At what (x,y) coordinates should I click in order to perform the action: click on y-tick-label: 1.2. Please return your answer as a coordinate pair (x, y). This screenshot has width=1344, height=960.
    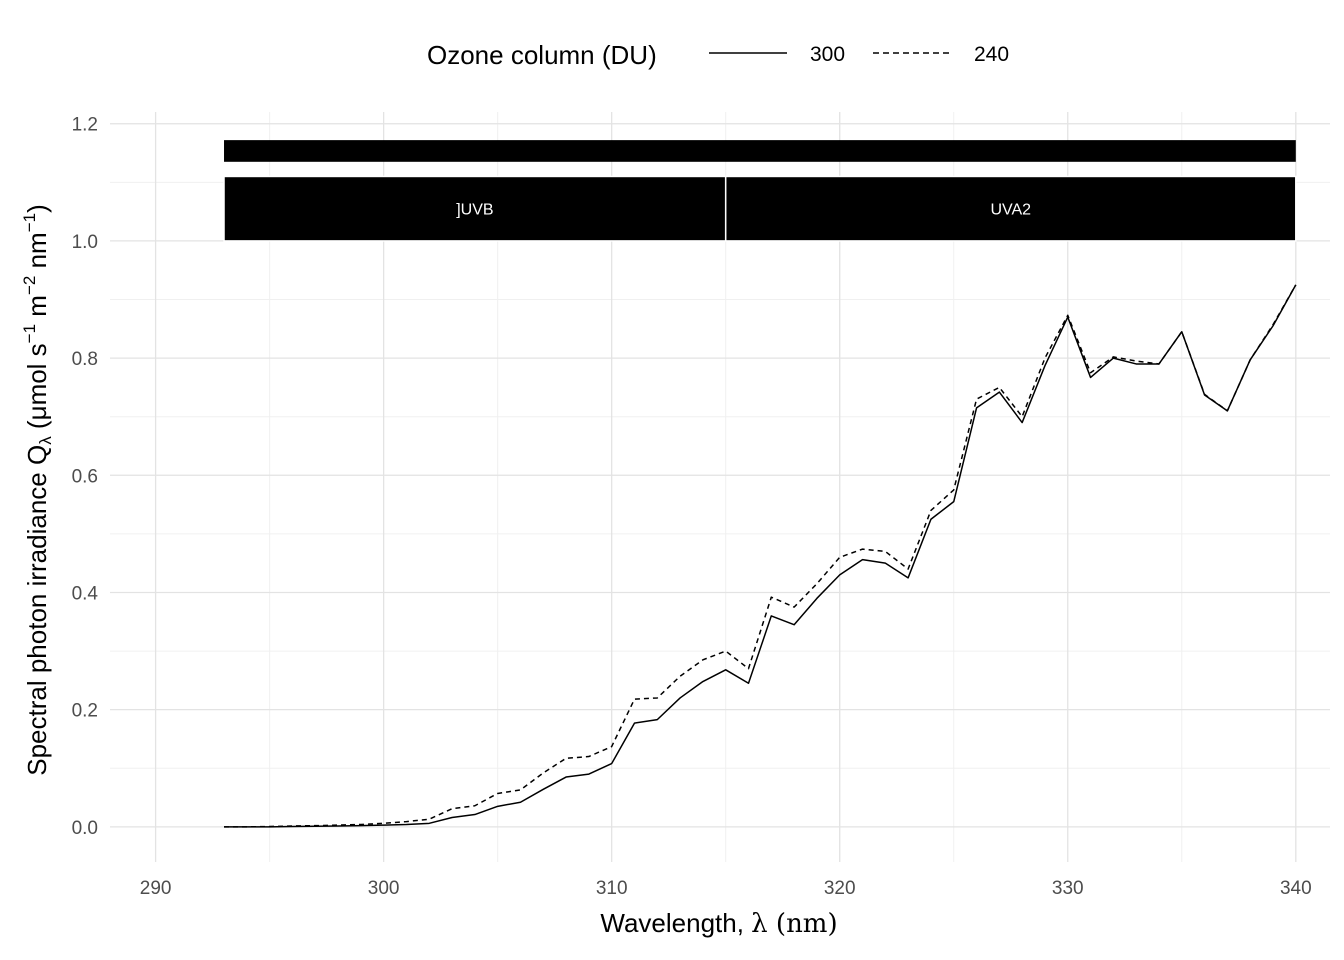
    Looking at the image, I should click on (85, 125).